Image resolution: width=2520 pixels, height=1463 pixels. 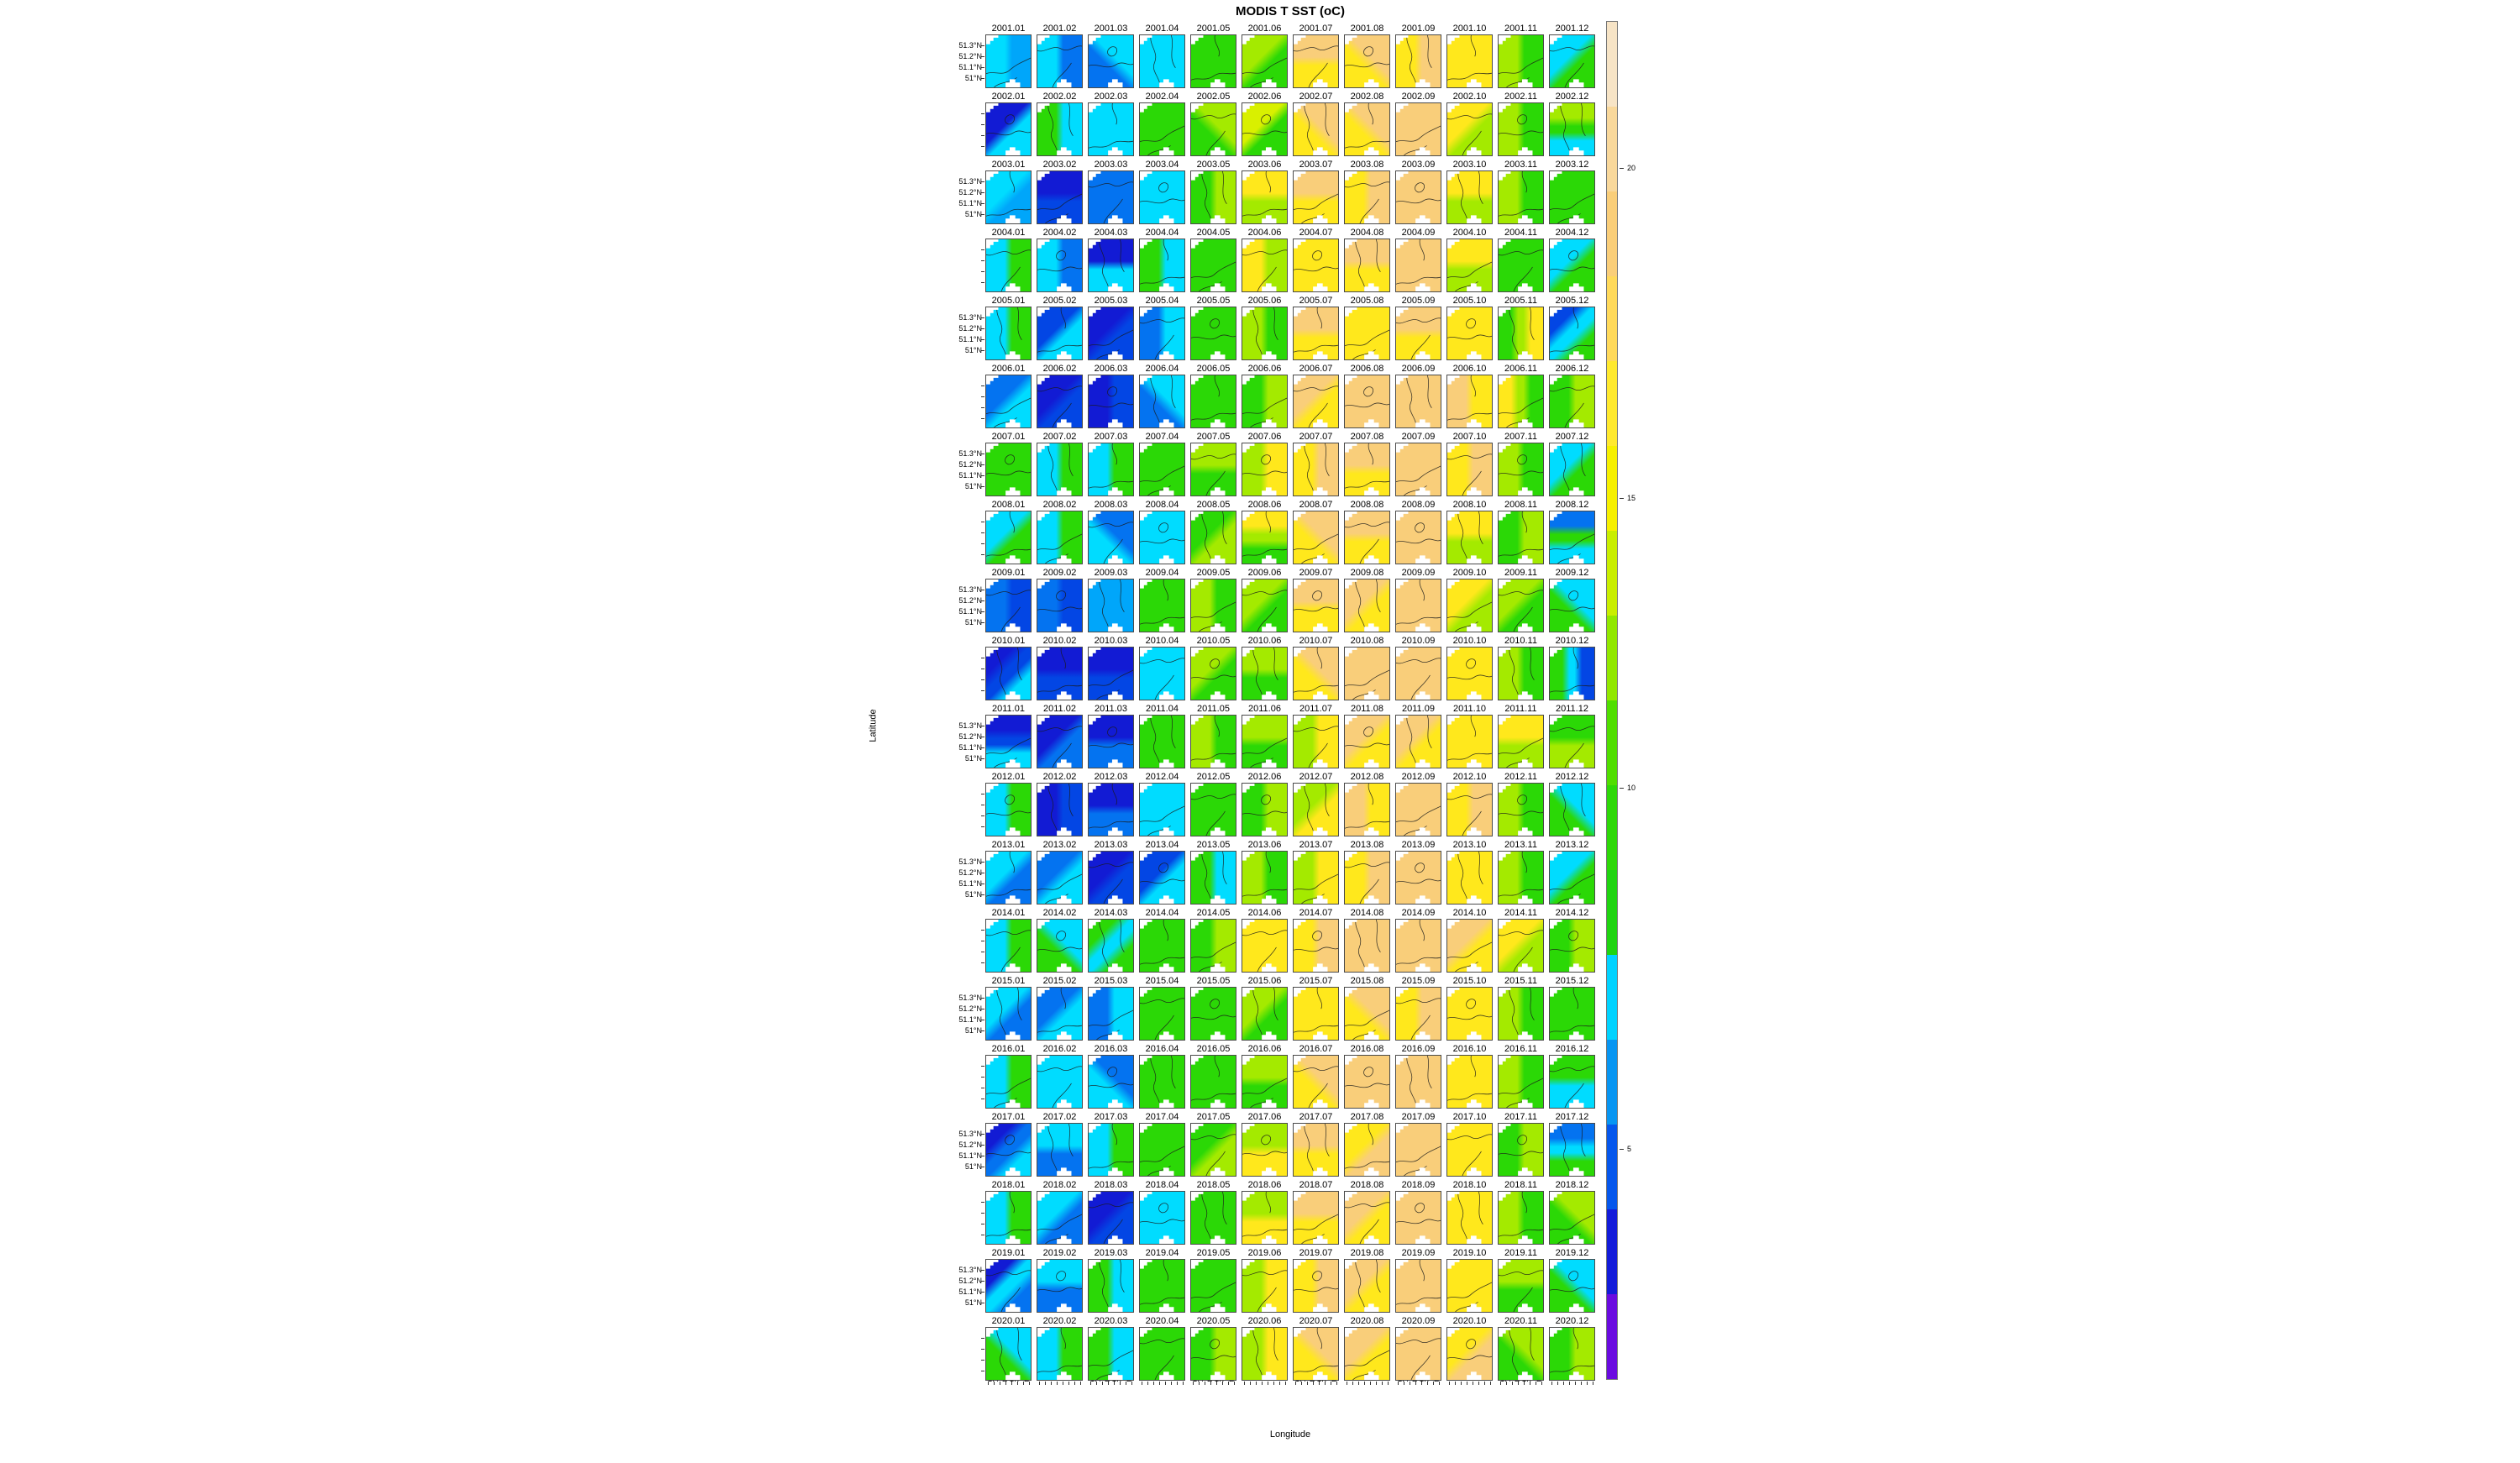 What do you see at coordinates (1060, 260) in the screenshot?
I see `facet-panel: 2004.02` at bounding box center [1060, 260].